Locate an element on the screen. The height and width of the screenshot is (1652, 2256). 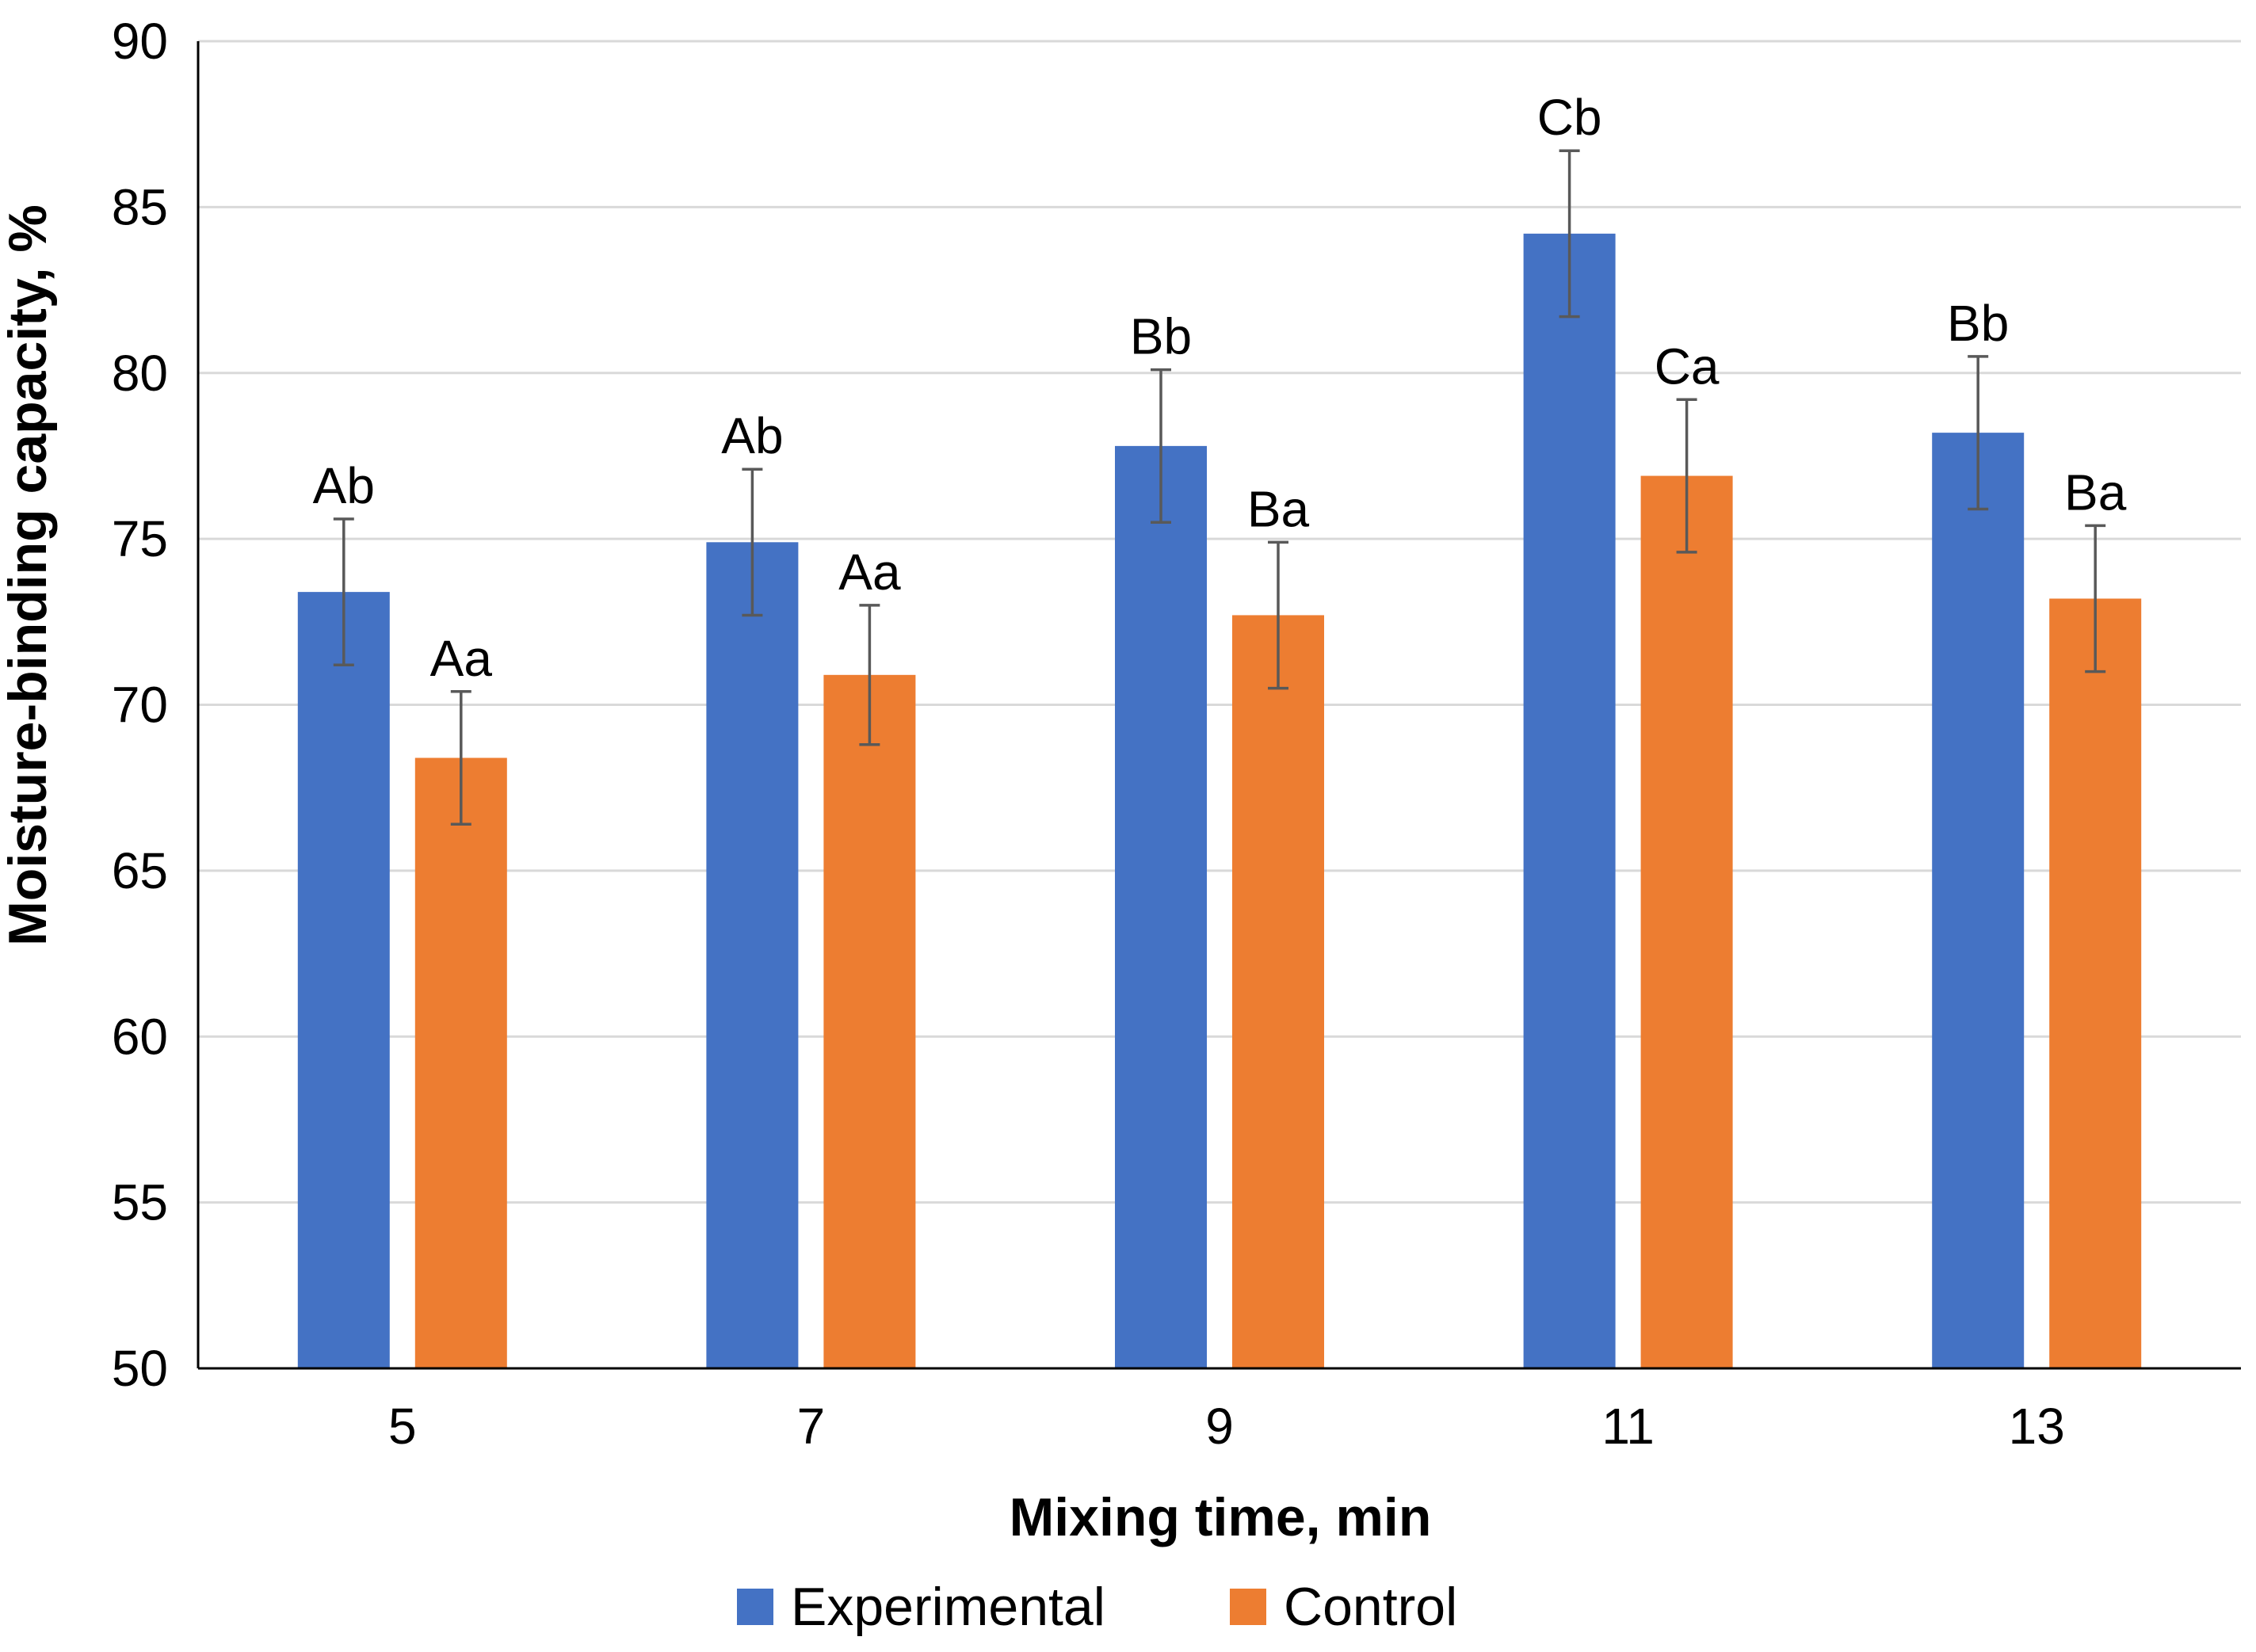
y-tick-label-70: 70 is located at coordinates (140, 705).